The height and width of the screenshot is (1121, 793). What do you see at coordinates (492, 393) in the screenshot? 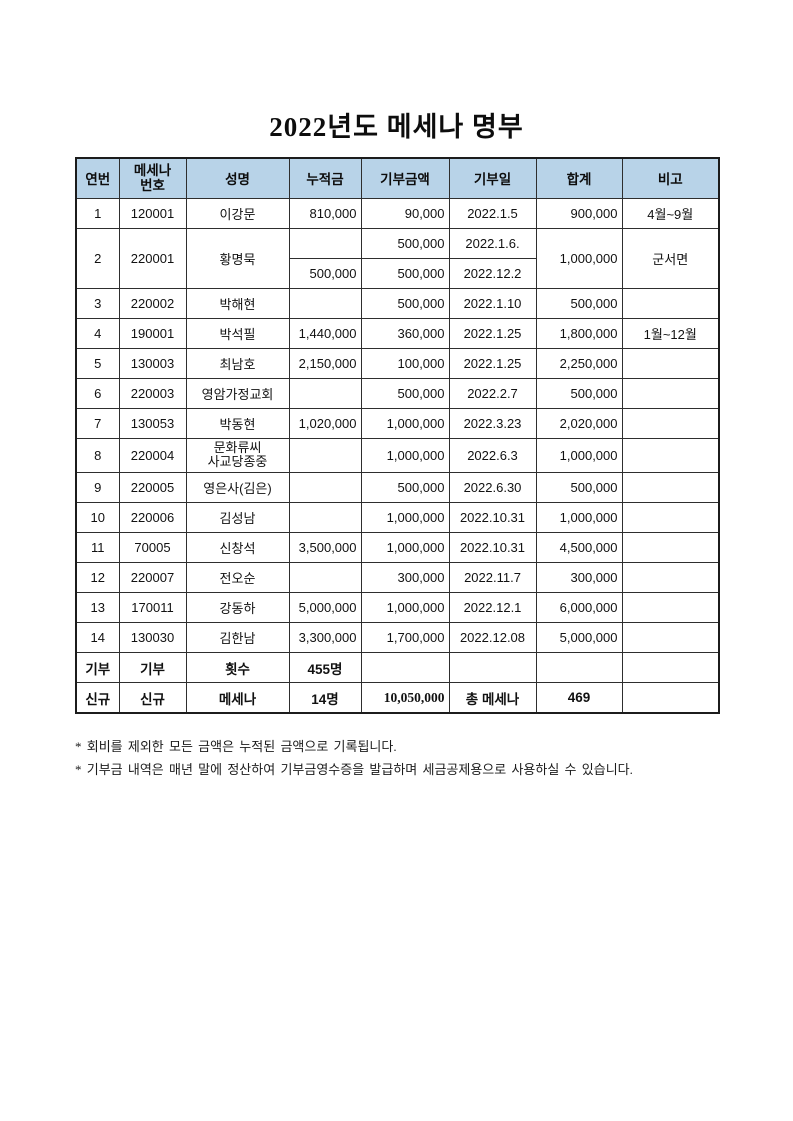
I see `cell-date: 2022.2.7` at bounding box center [492, 393].